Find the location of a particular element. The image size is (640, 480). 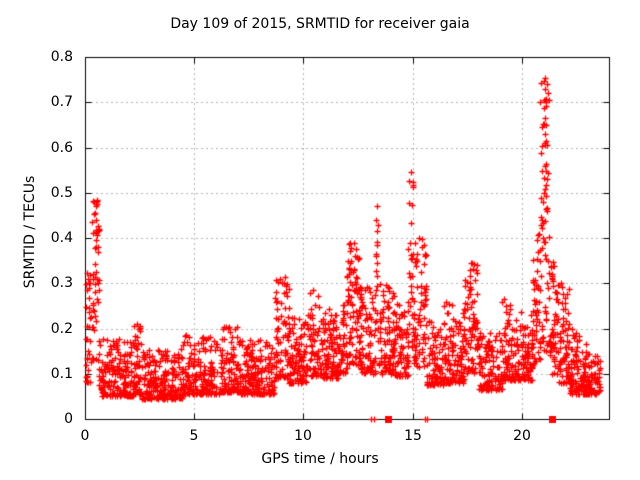

y-tick-label: 0.5 is located at coordinates (61, 193).